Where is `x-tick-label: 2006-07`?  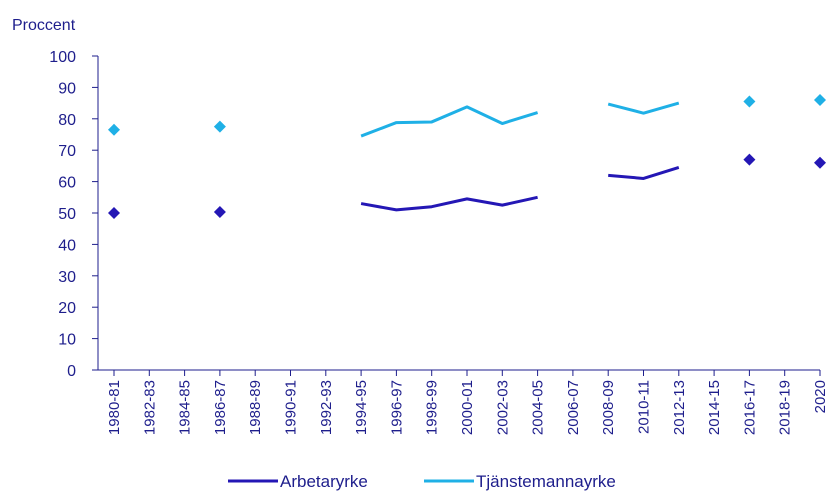
x-tick-label: 2006-07 is located at coordinates (573, 407).